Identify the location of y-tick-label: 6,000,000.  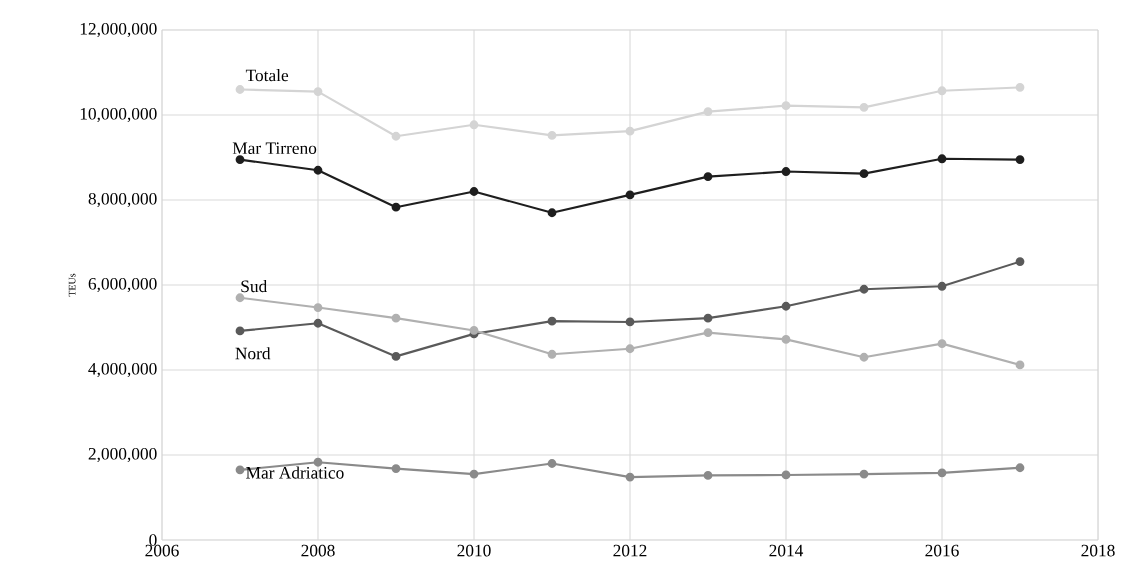
(122, 285).